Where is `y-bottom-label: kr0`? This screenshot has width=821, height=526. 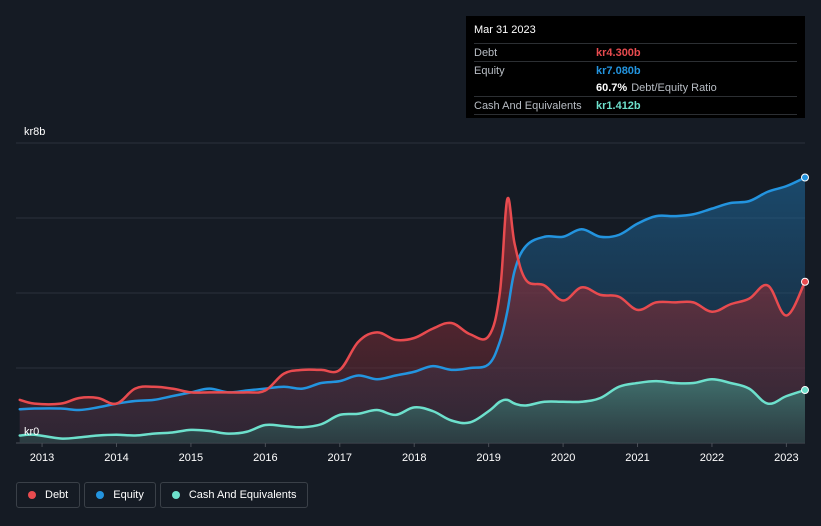
y-bottom-label: kr0 is located at coordinates (31, 432).